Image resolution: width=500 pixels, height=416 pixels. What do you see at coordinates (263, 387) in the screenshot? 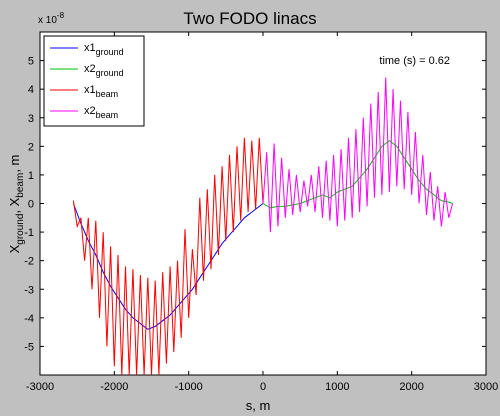
I see `x-tick-label: 0` at bounding box center [263, 387].